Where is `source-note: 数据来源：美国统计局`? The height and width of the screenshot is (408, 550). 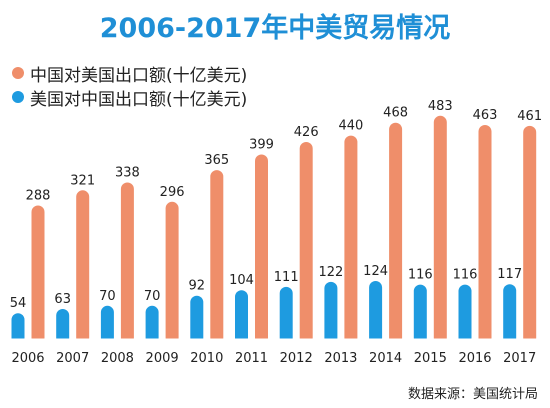 source-note: 数据来源：美国统计局 is located at coordinates (472, 394).